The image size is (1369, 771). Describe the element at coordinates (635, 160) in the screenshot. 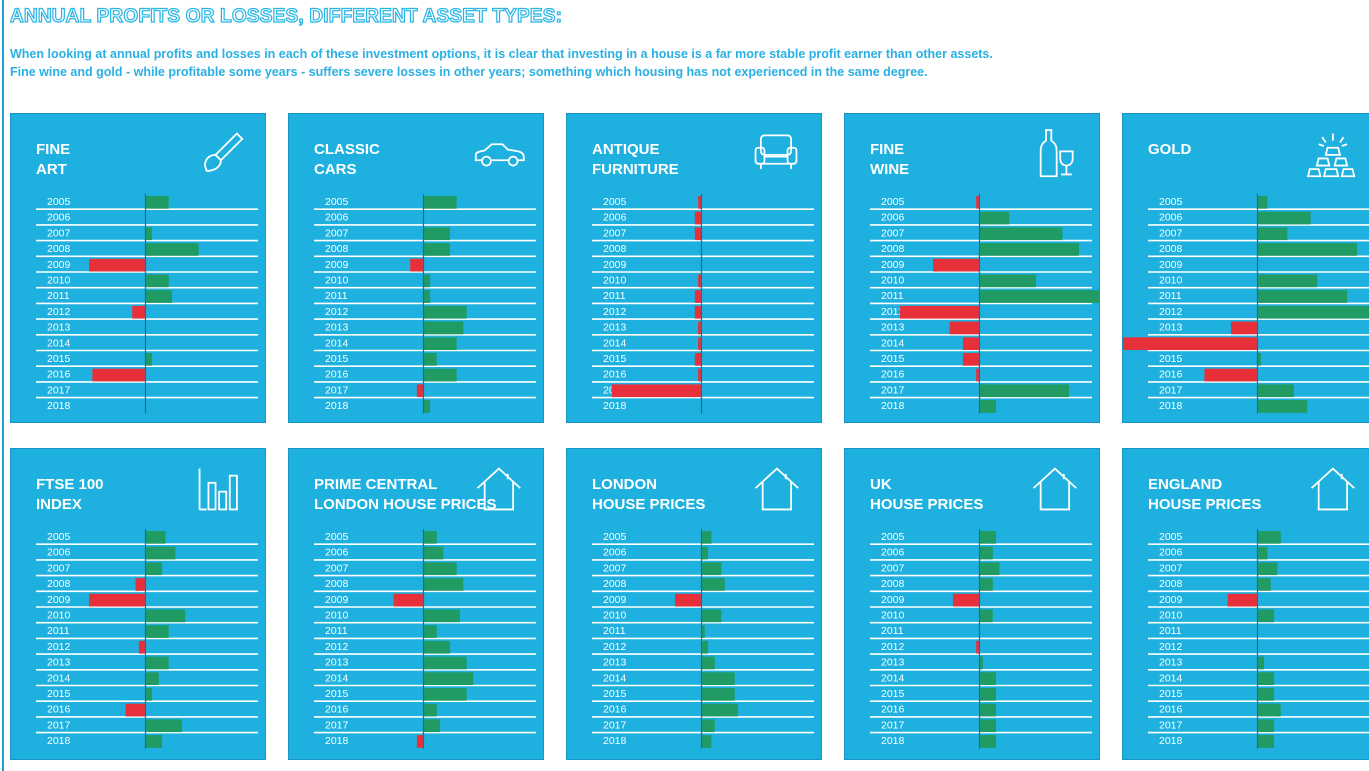

I see `chart-title: ANTIQUE FURNITURE` at that location.